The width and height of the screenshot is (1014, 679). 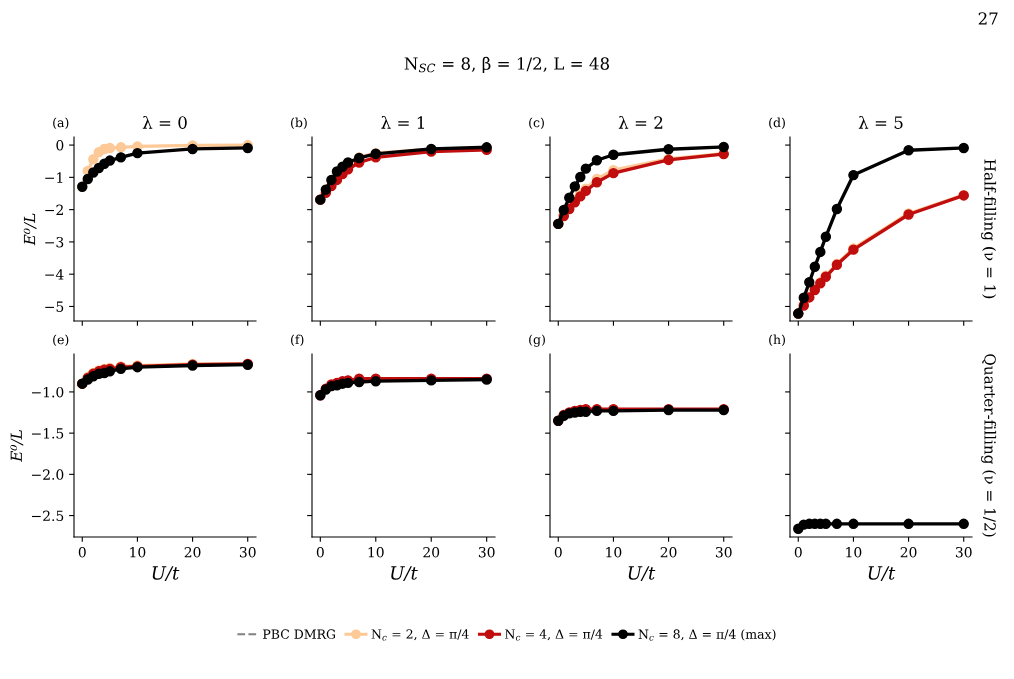 I want to click on legend-label: N$_{c}$ = 8, Δ = π/4 (max), so click(x=707, y=635).